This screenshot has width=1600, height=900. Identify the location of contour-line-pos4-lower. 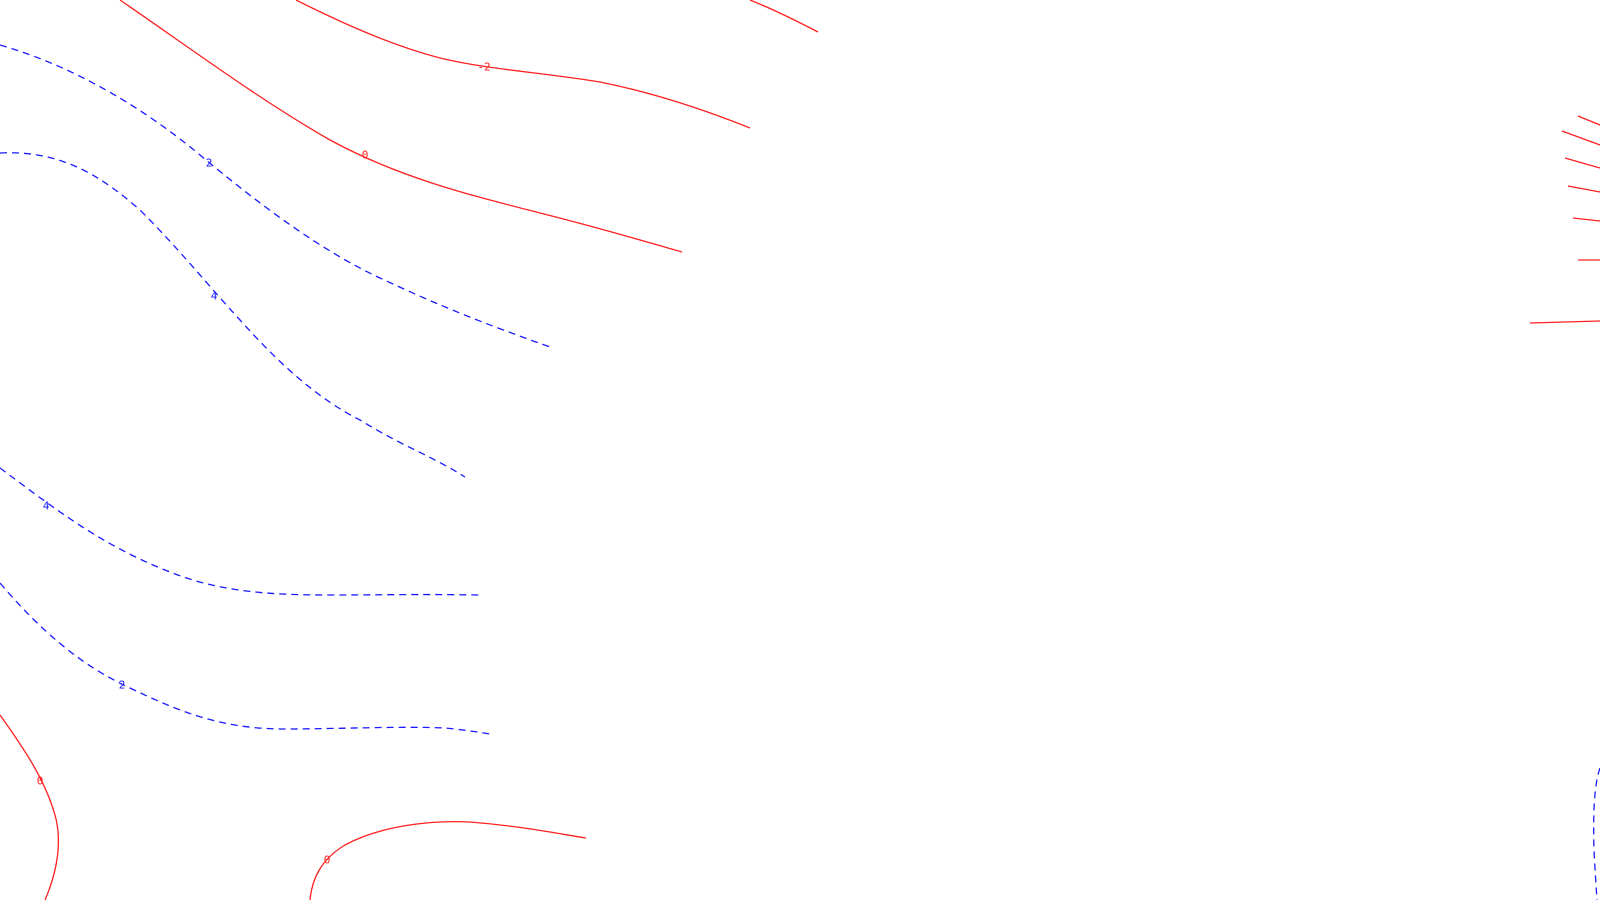
(240, 531).